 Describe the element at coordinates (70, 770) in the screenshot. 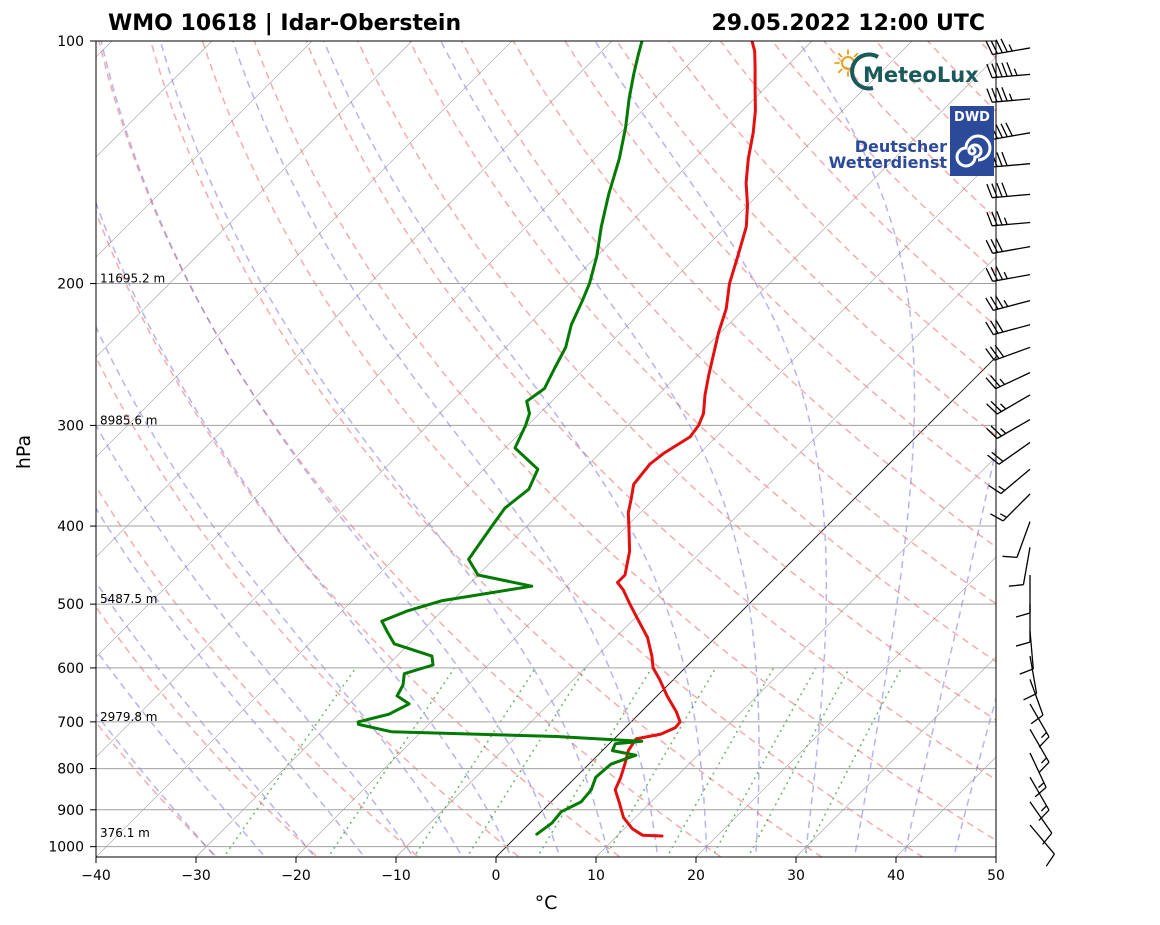

I see `y-tick-label: 800` at that location.